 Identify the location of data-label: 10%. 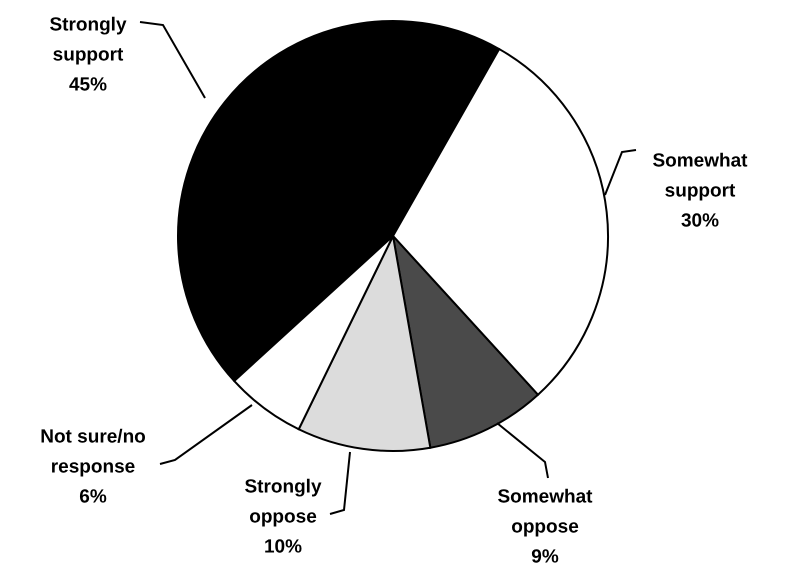
(283, 547).